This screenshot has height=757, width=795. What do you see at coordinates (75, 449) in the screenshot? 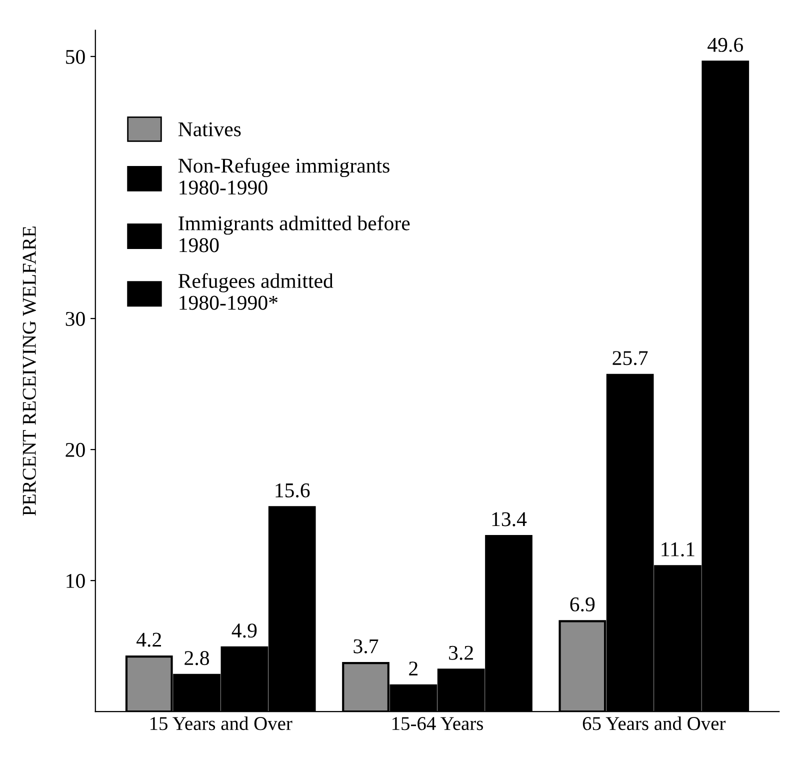
I see `y-tick-label: 20` at bounding box center [75, 449].